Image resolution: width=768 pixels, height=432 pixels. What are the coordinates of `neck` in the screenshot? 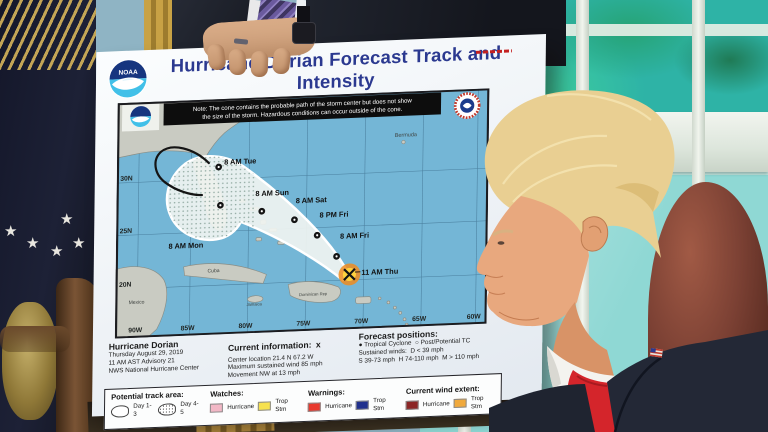 It's located at (583, 341).